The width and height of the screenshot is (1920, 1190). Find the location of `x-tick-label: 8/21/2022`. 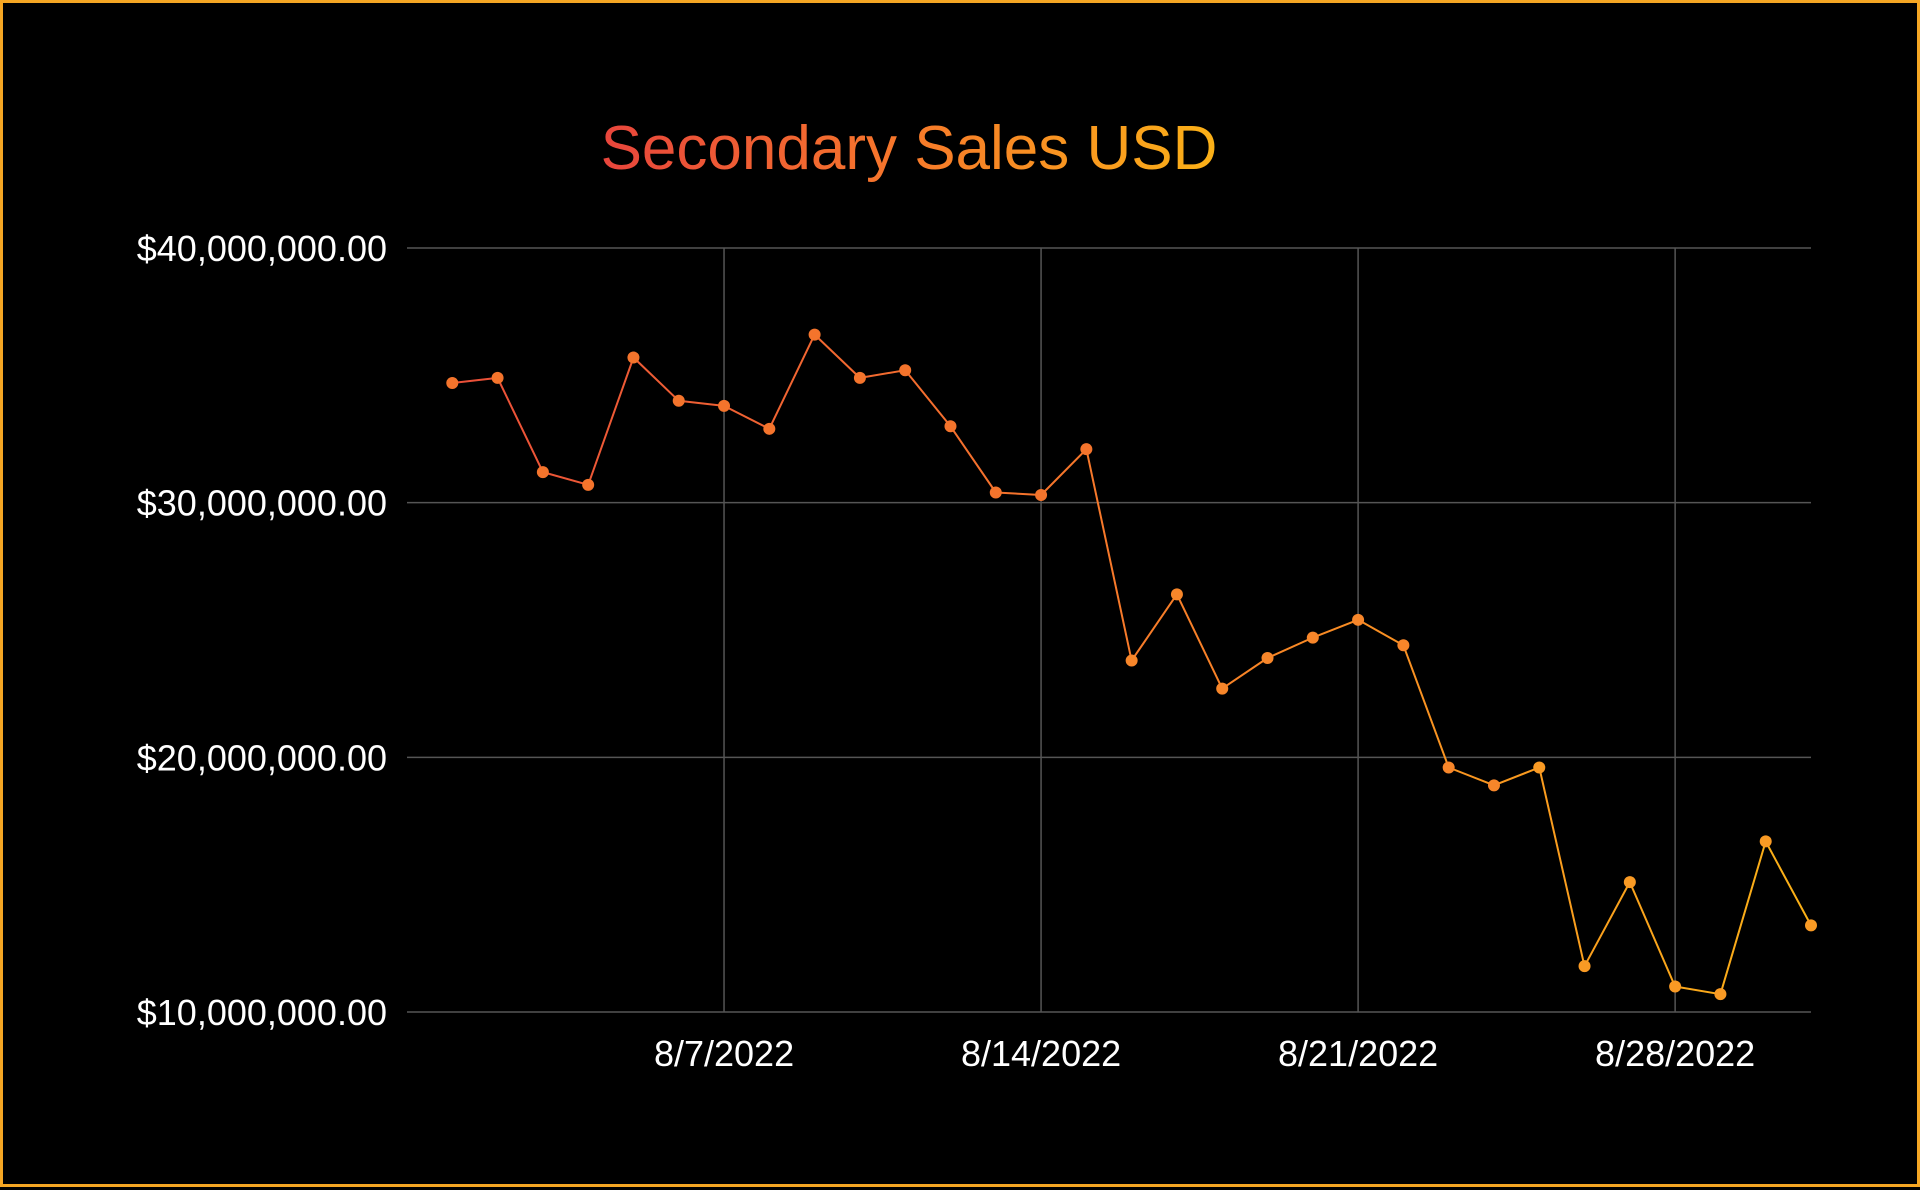

x-tick-label: 8/21/2022 is located at coordinates (1358, 1053).